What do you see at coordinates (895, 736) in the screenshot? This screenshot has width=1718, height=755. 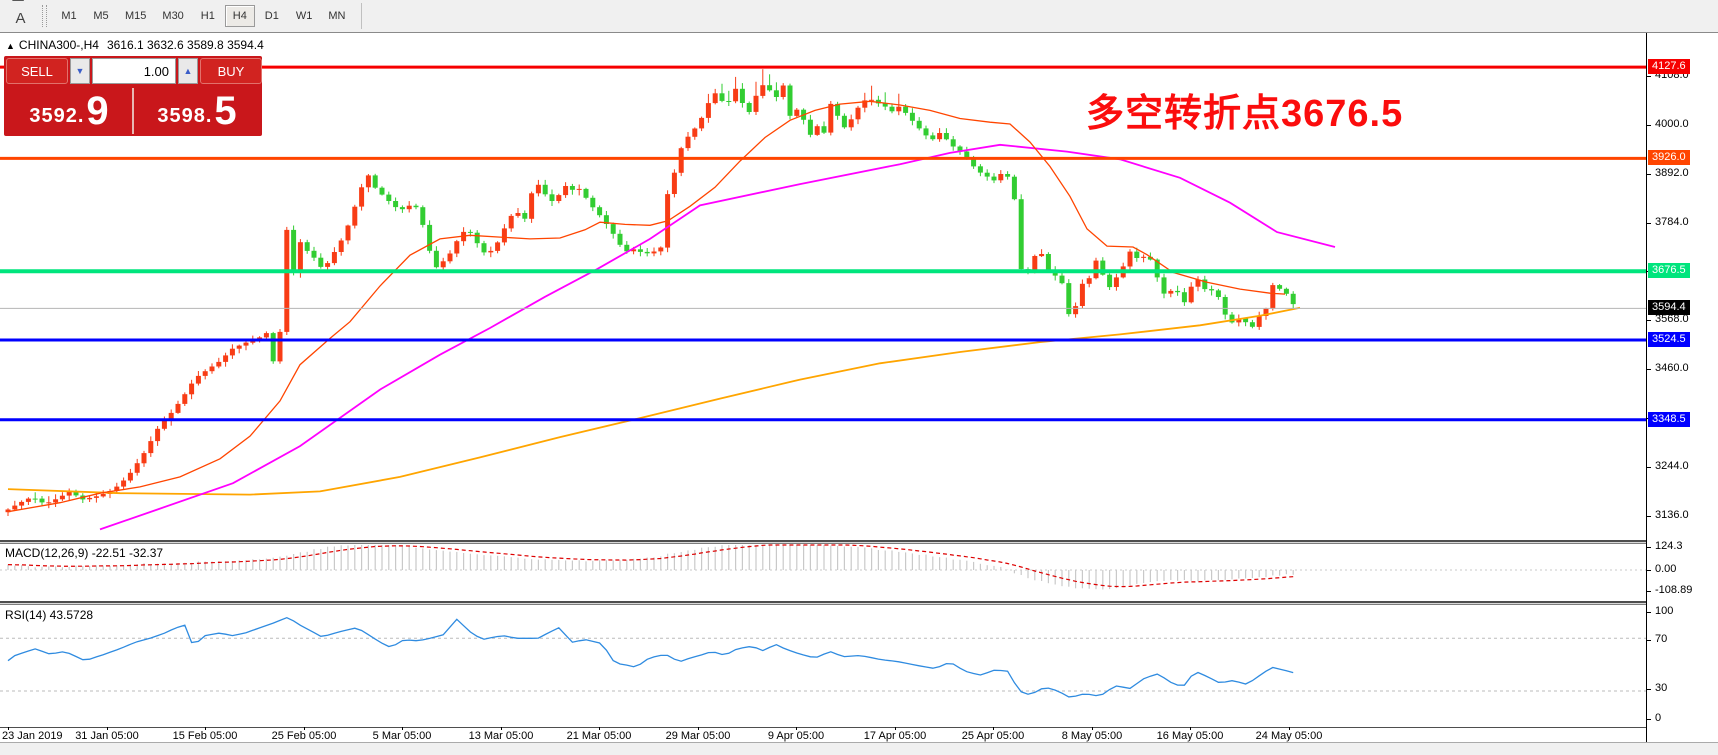 I see `time-axis-label: 17 Apr 05:00` at bounding box center [895, 736].